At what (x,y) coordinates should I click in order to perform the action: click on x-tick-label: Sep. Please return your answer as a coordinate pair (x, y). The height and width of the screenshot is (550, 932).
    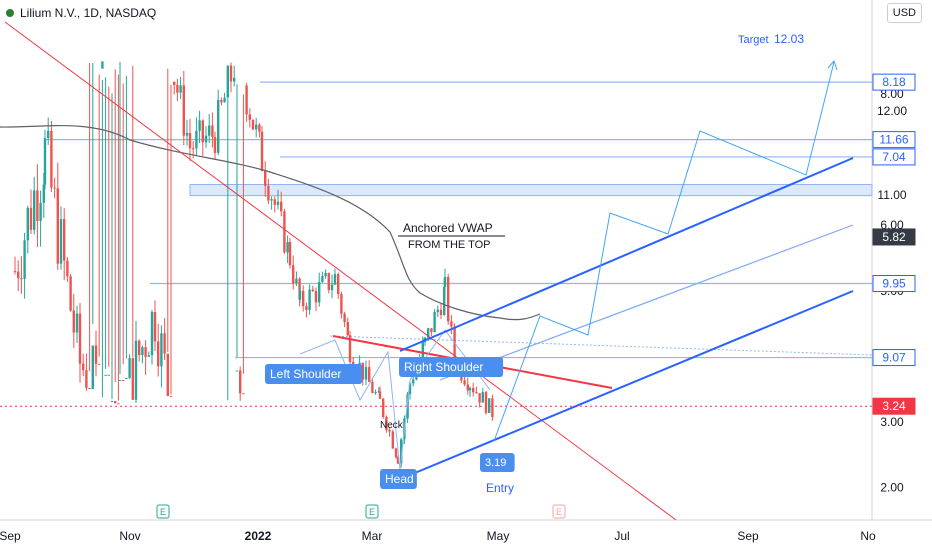
    Looking at the image, I should click on (10, 536).